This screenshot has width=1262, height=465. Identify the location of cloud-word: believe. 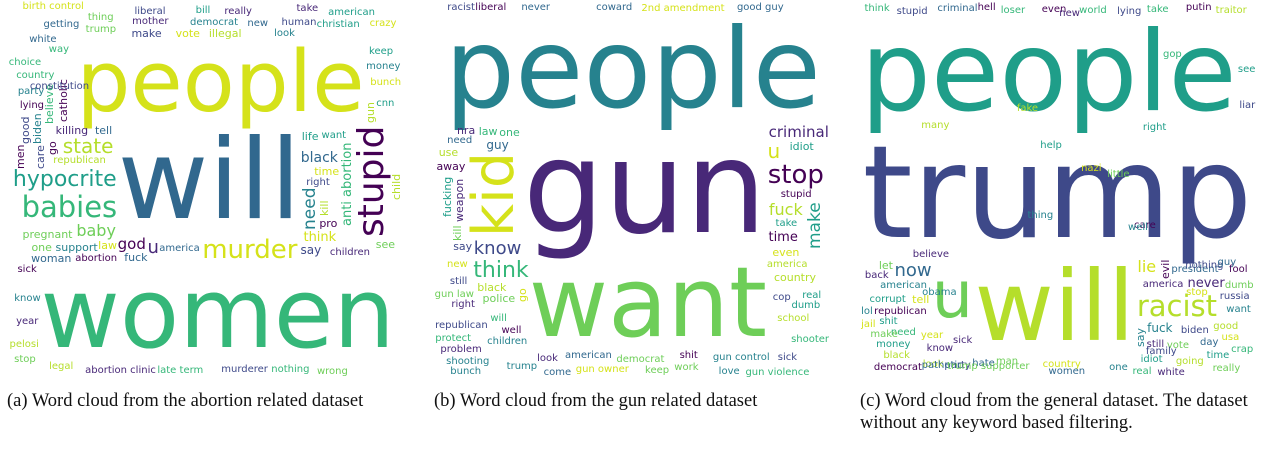
(931, 255).